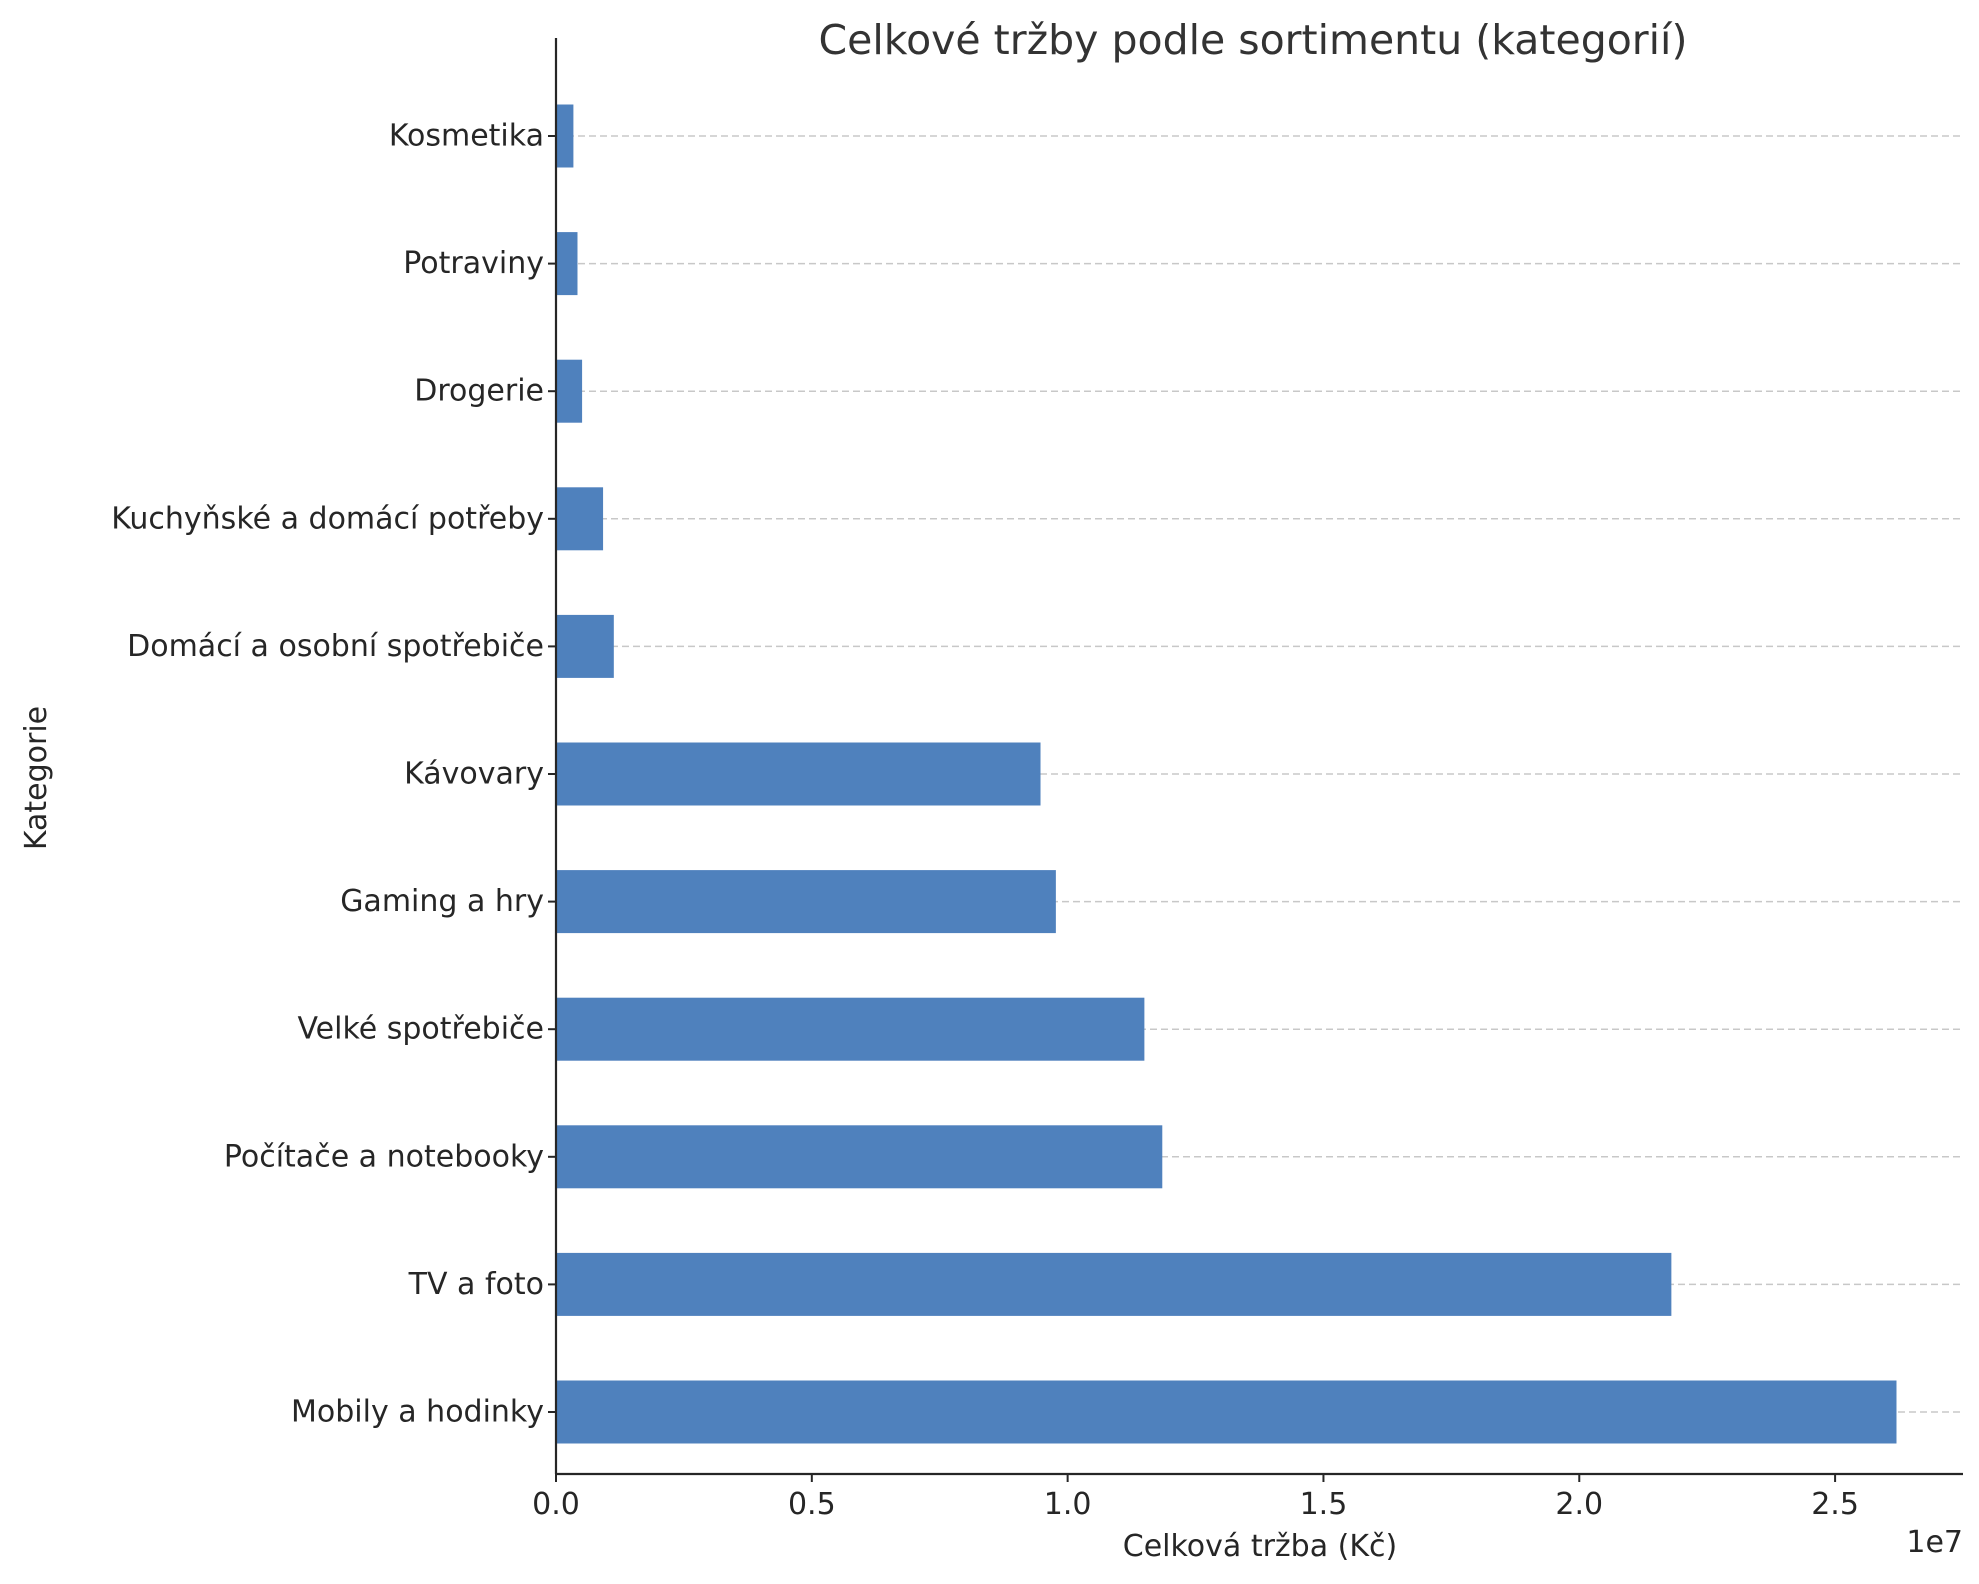 Image resolution: width=1979 pixels, height=1584 pixels. Describe the element at coordinates (1260, 1546) in the screenshot. I see `x-axis-label: Celková tržba (Kč)` at that location.